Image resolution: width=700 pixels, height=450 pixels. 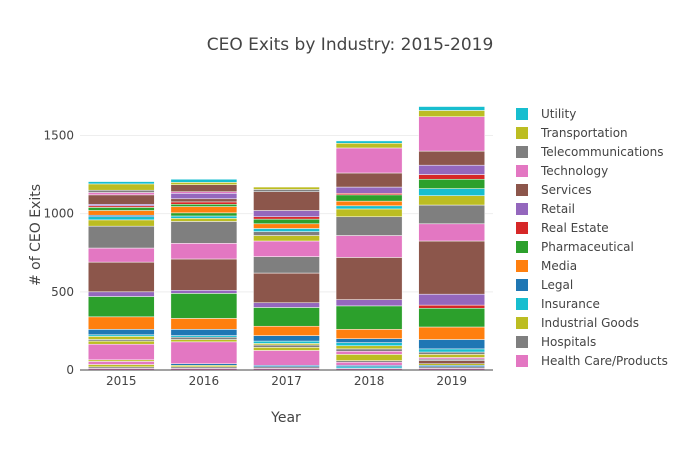 I want to click on legend-item: Real Estate, so click(x=562, y=228).